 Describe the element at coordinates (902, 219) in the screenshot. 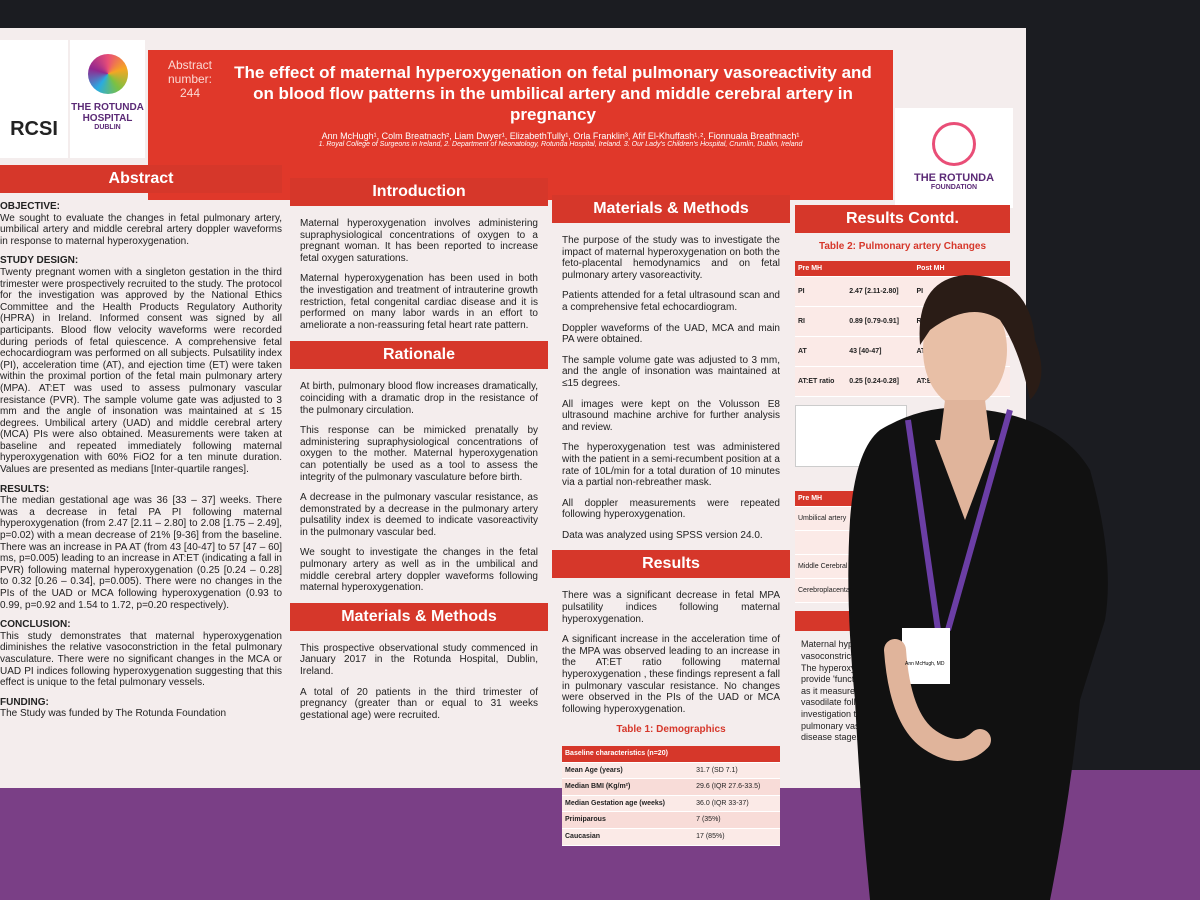

I see `section-heading: Results Contd.` at that location.